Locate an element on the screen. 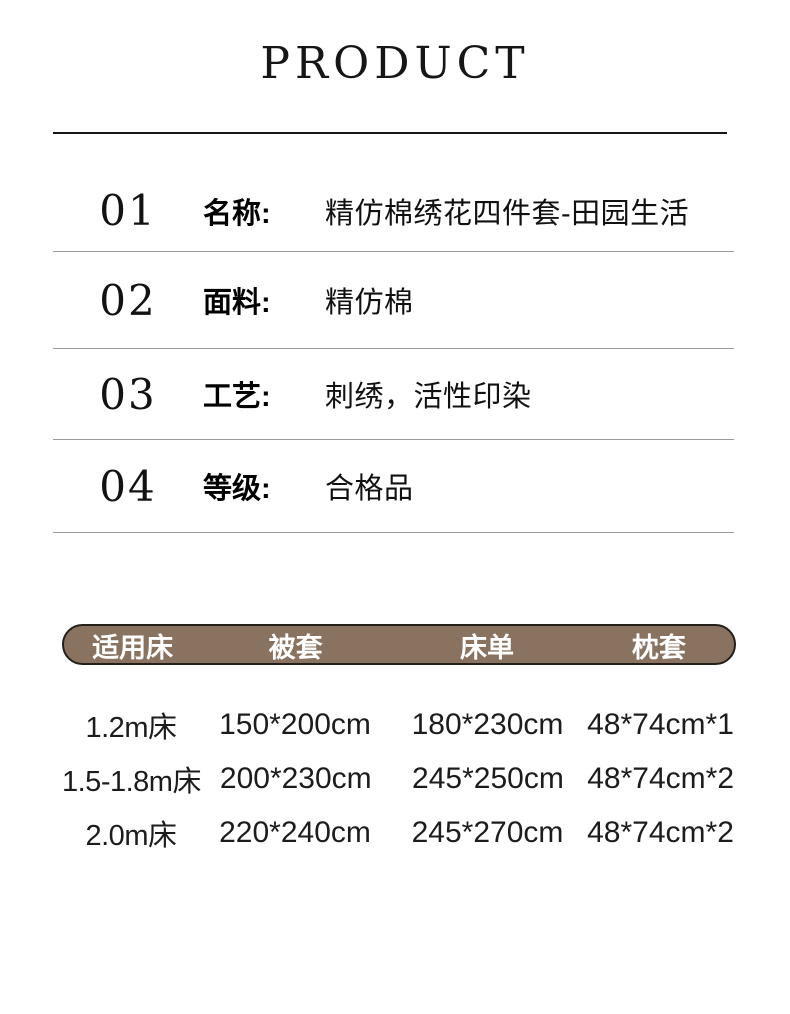  spec-label-craft: 工艺: is located at coordinates (237, 397).